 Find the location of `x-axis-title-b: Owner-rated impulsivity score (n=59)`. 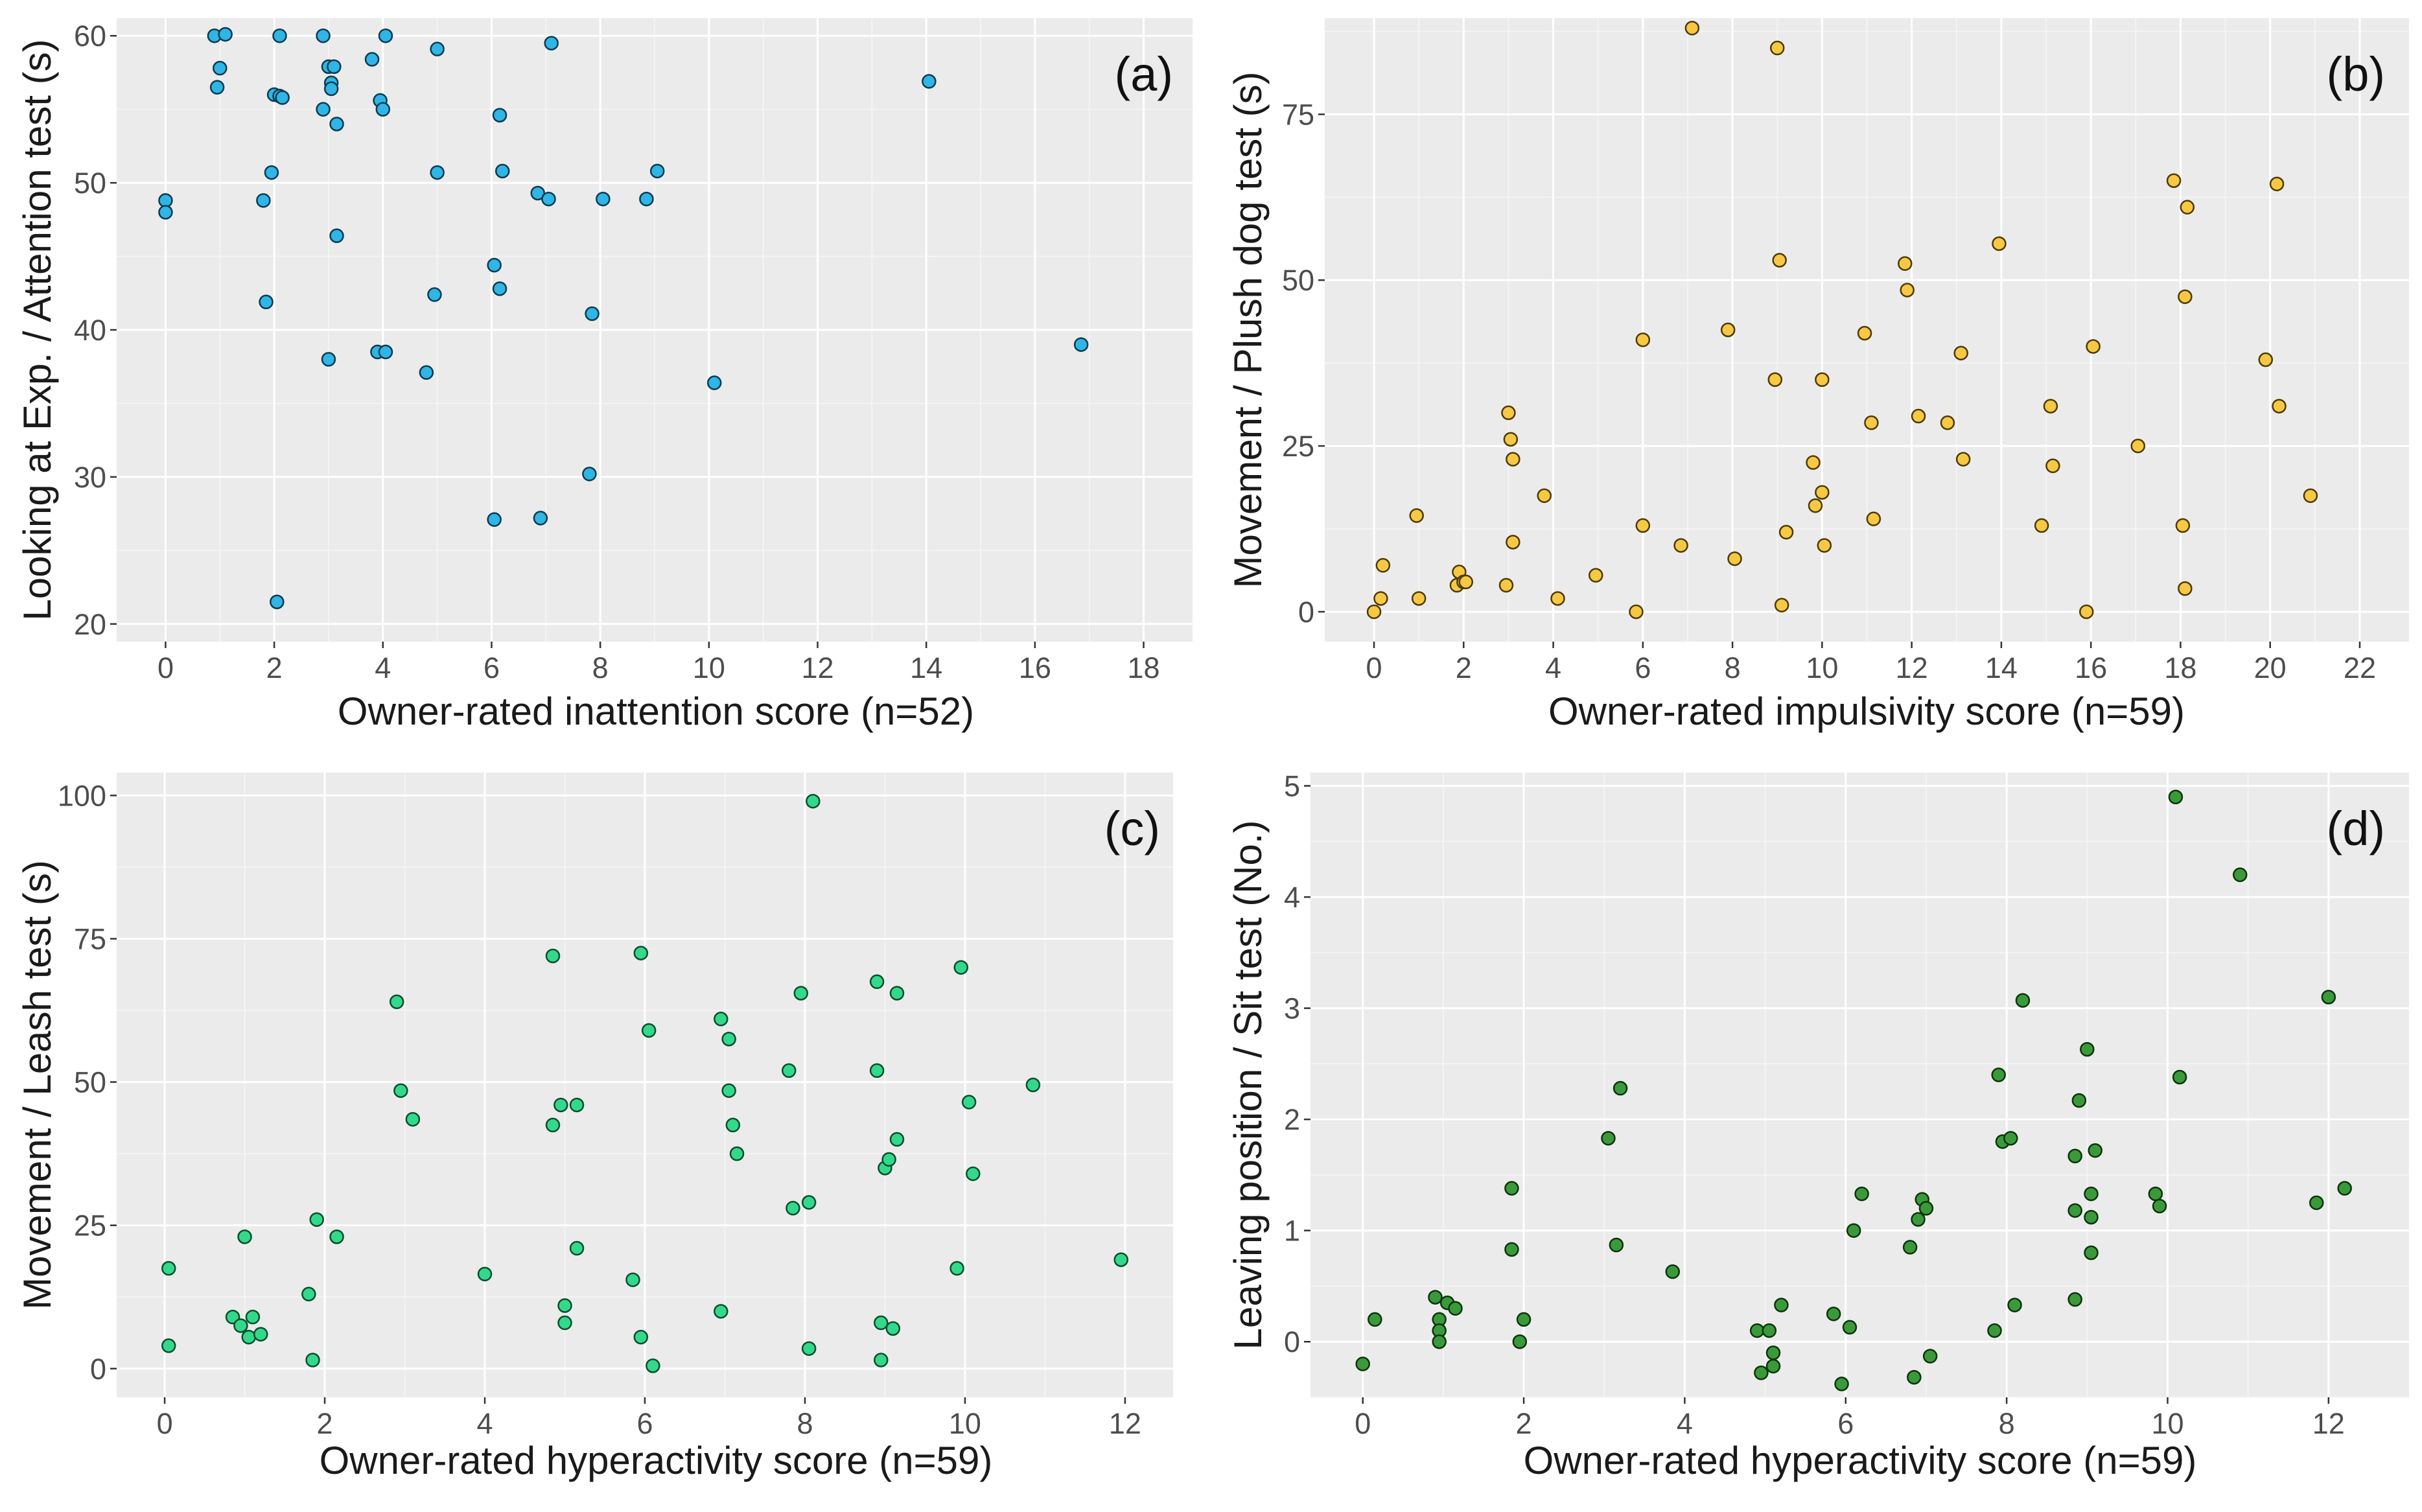

x-axis-title-b: Owner-rated impulsivity score (n=59) is located at coordinates (1867, 711).